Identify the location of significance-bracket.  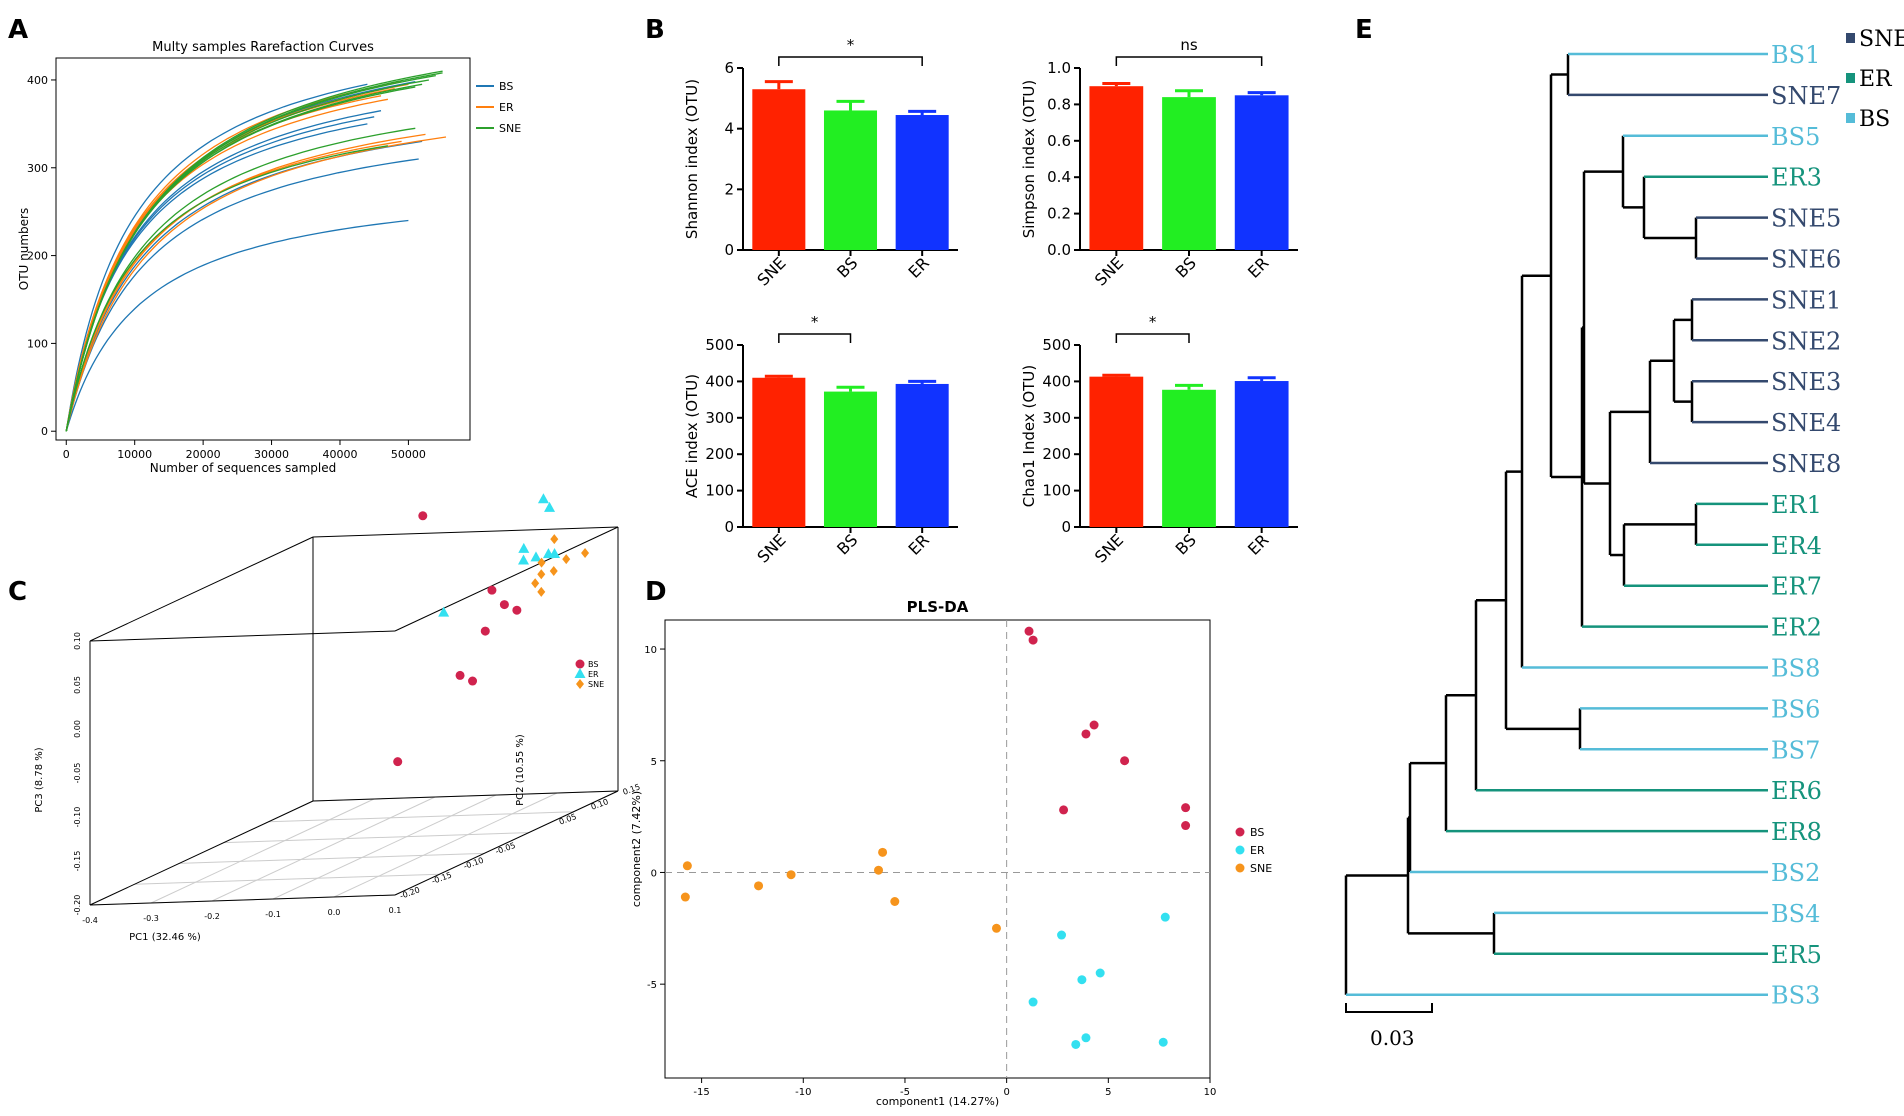
(1189, 61).